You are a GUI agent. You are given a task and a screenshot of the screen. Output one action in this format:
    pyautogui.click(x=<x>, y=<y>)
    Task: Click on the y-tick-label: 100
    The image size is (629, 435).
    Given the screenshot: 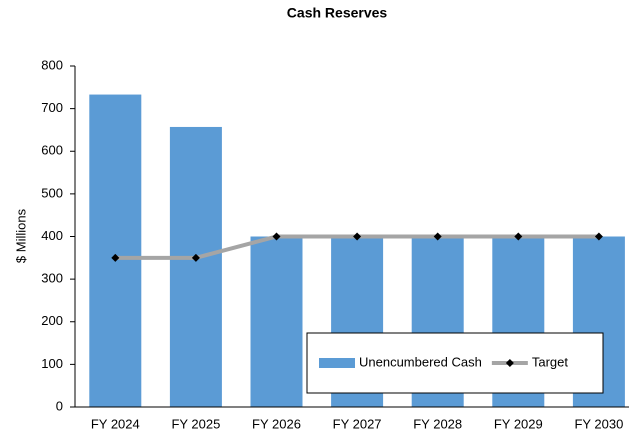 What is the action you would take?
    pyautogui.click(x=52, y=363)
    